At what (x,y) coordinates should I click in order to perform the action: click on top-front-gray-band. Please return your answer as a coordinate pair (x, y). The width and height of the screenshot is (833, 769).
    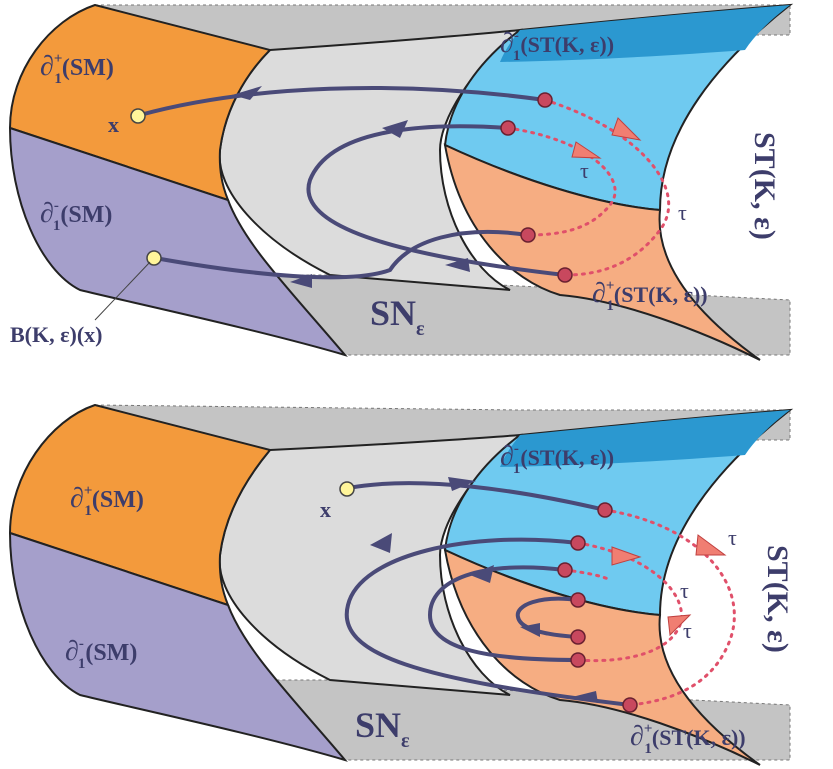
    Looking at the image, I should click on (524, 315).